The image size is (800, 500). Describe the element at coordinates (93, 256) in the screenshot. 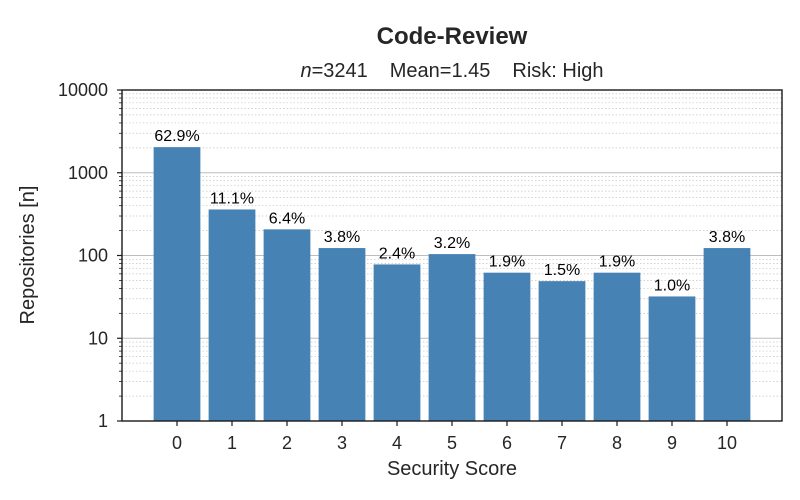

I see `y-tick-label: 100` at that location.